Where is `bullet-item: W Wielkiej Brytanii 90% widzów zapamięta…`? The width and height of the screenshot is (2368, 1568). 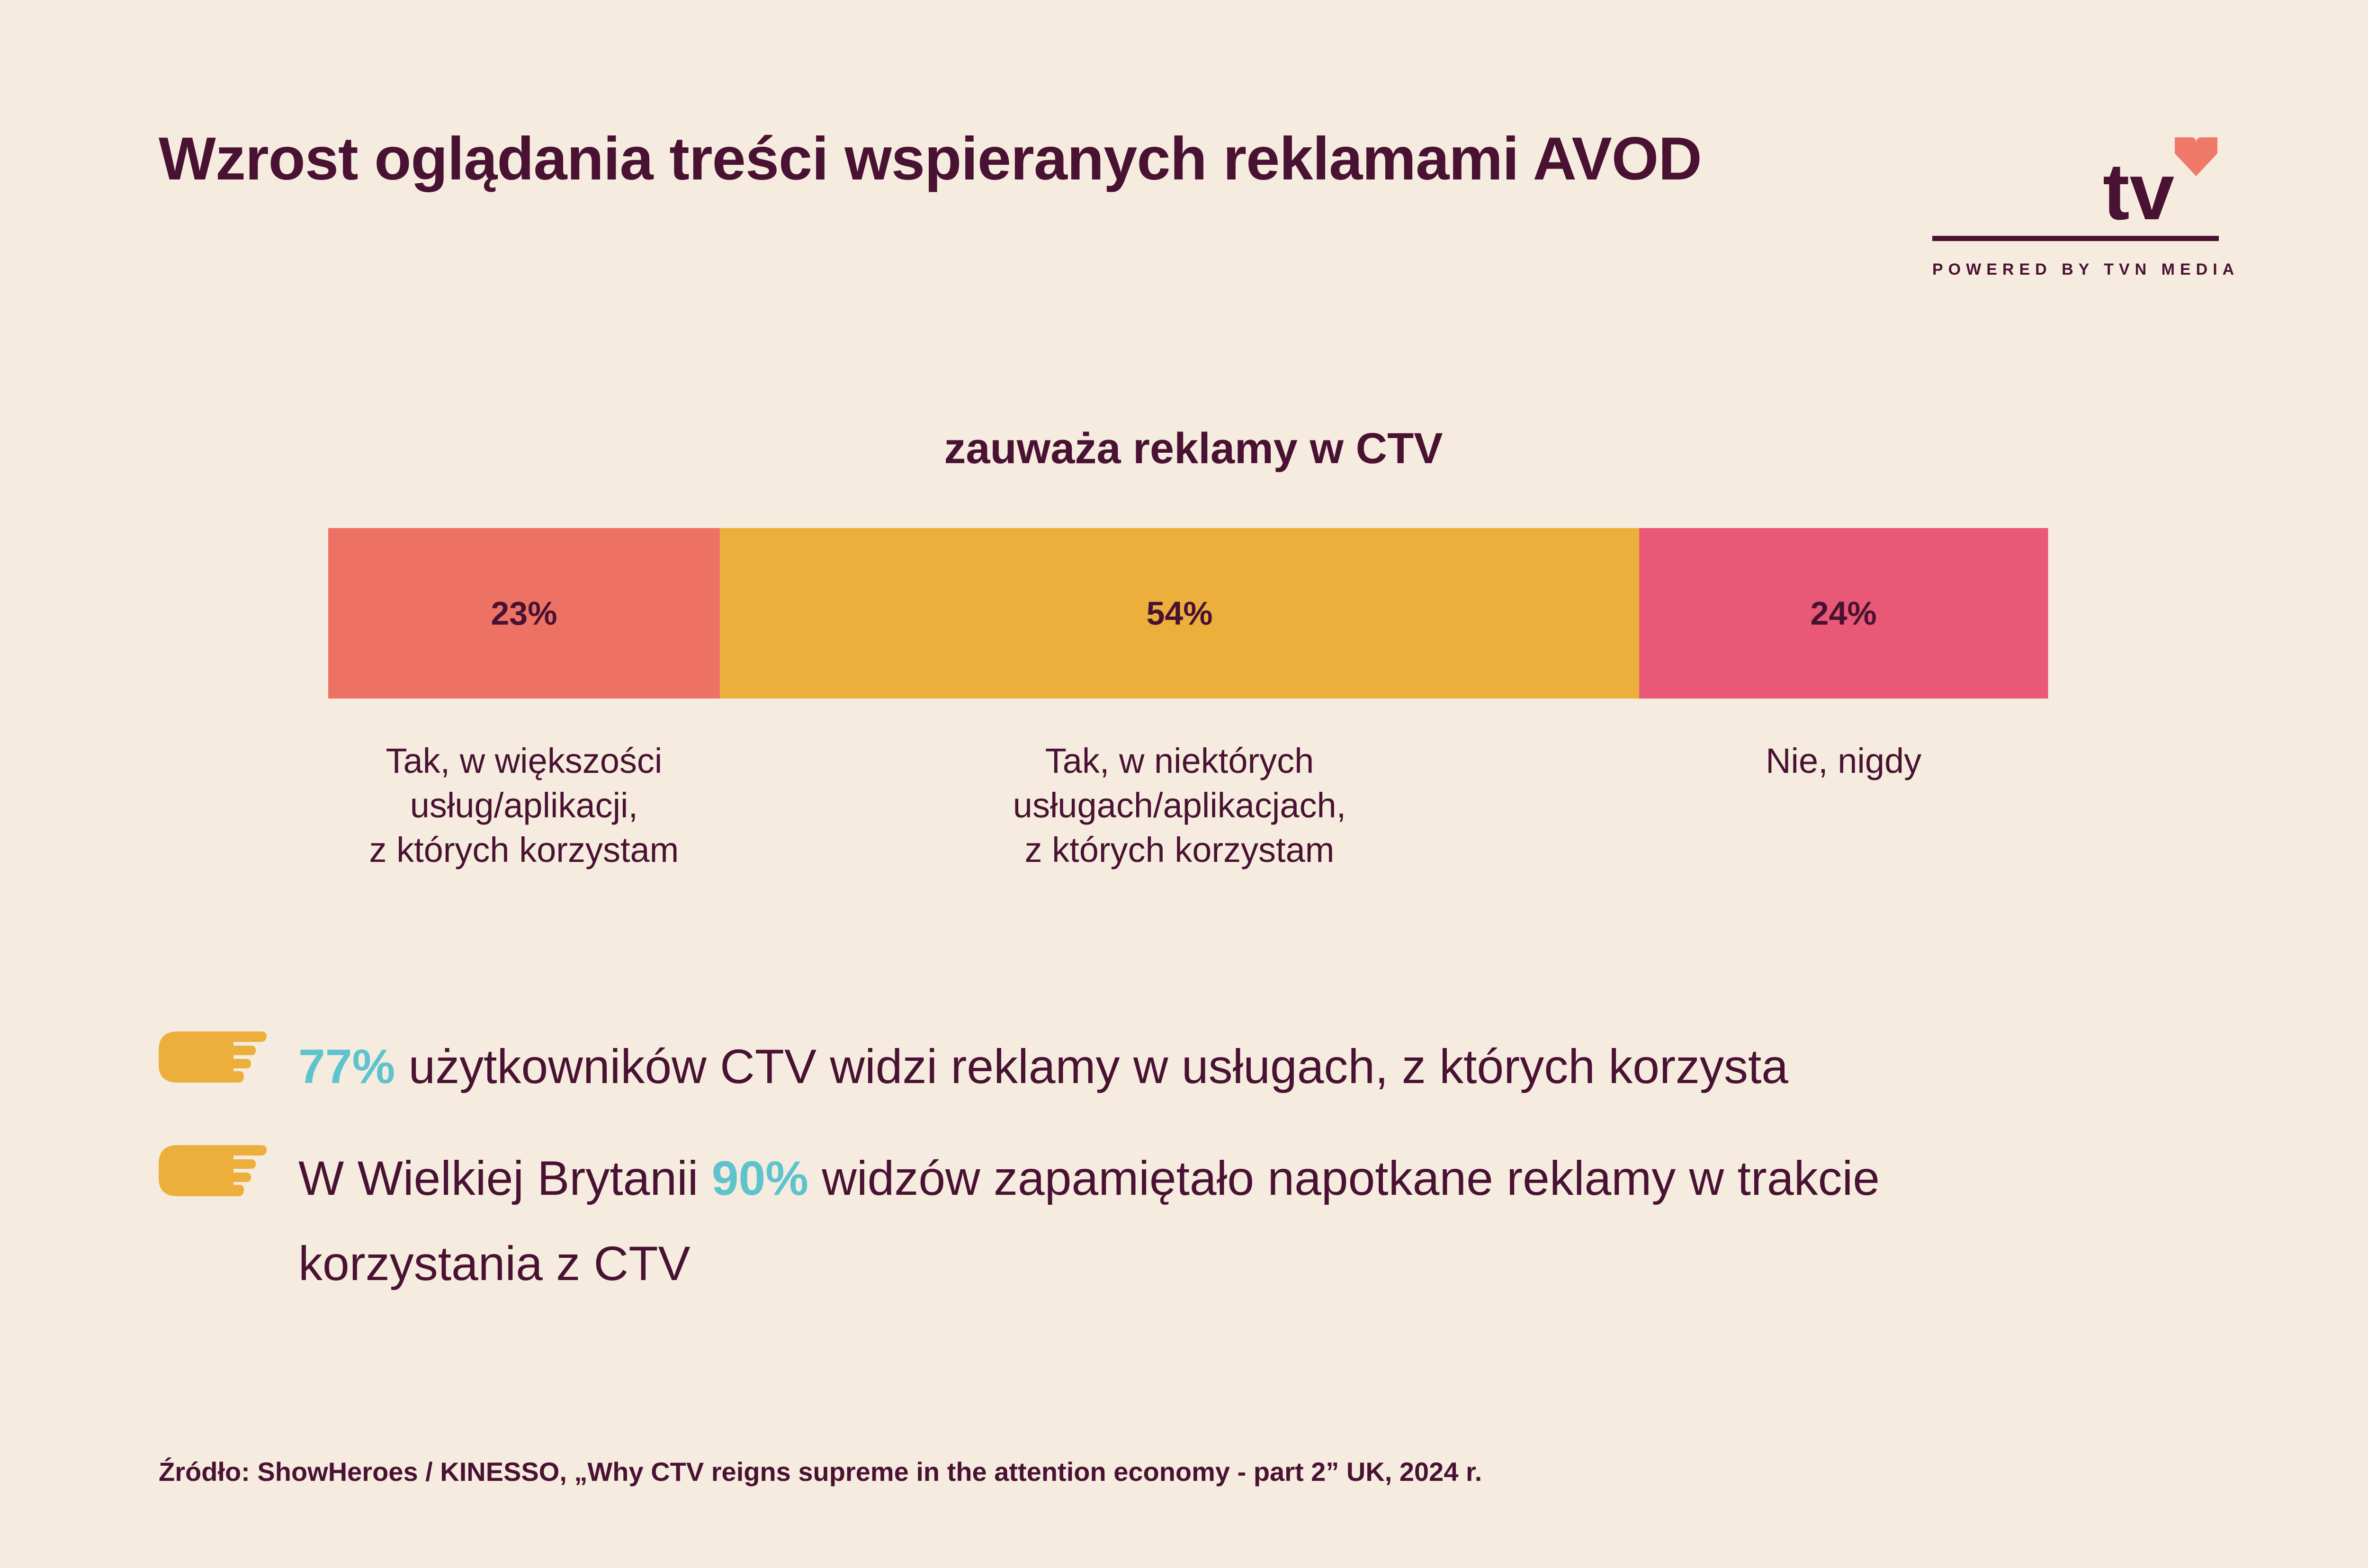
bullet-item: W Wielkiej Brytanii 90% widzów zapamięta… is located at coordinates (1198, 1221).